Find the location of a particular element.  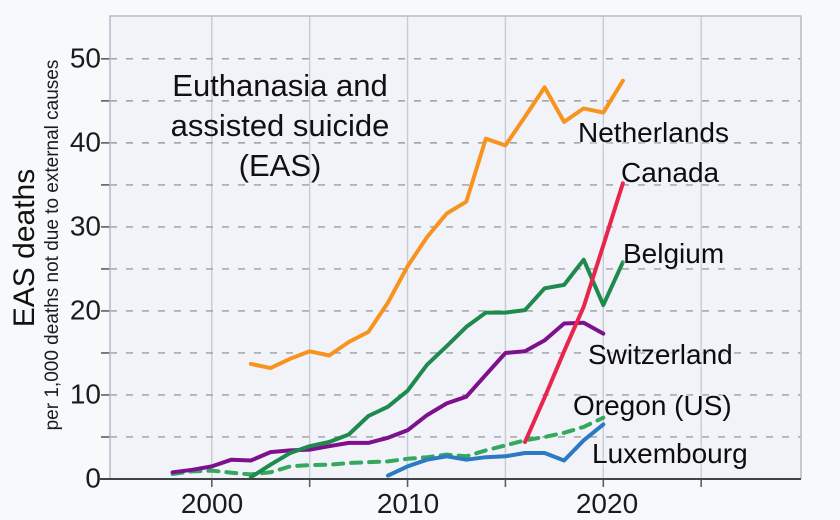

y-axis-title: EAS deaths is located at coordinates (24, 248).